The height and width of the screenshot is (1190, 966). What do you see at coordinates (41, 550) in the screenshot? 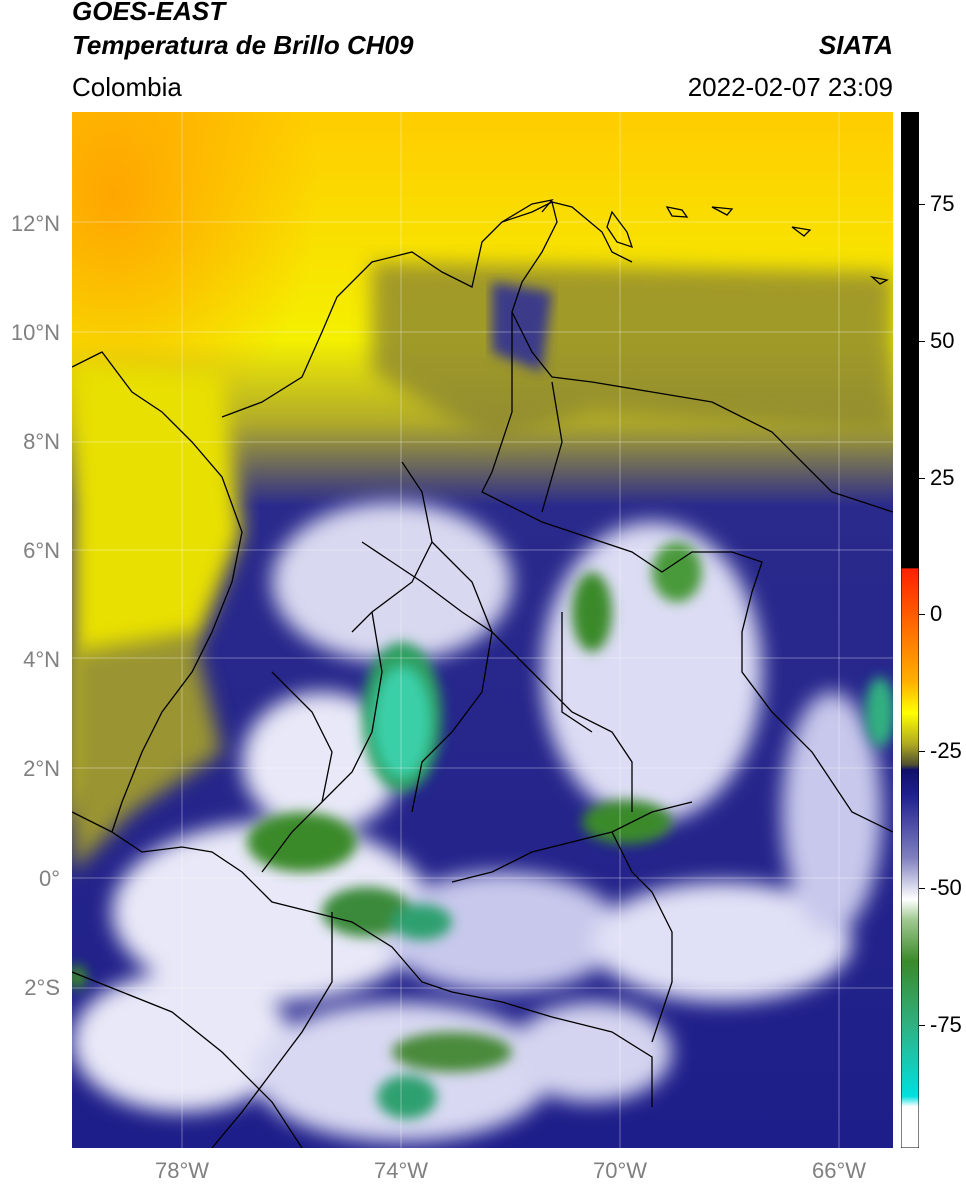
I see `lat-label-6n: 6°N` at bounding box center [41, 550].